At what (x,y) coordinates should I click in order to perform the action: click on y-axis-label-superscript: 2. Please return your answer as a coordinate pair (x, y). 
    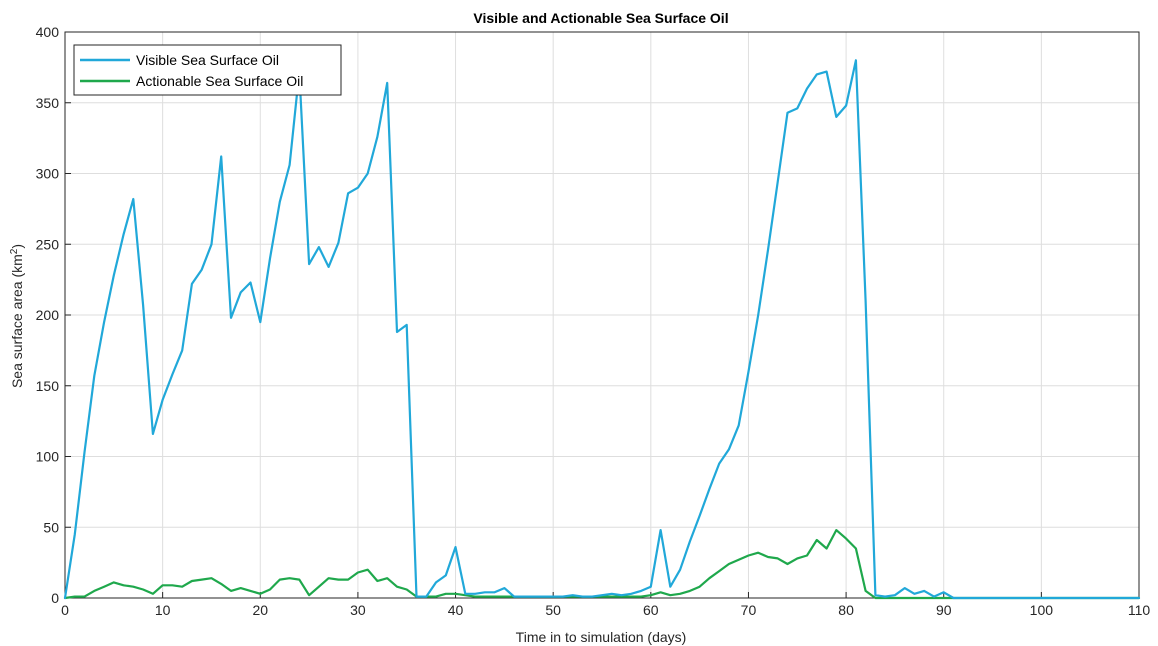
    Looking at the image, I should click on (14, 251).